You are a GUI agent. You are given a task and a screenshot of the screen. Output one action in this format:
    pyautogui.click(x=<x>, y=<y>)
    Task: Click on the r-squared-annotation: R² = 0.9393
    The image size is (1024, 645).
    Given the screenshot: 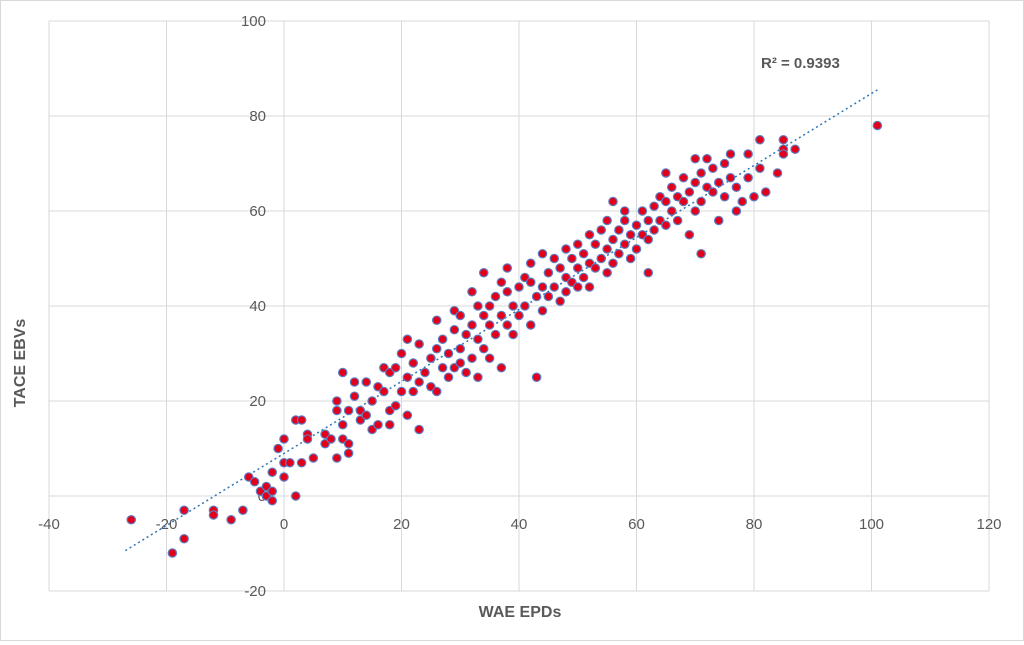 What is the action you would take?
    pyautogui.click(x=800, y=63)
    